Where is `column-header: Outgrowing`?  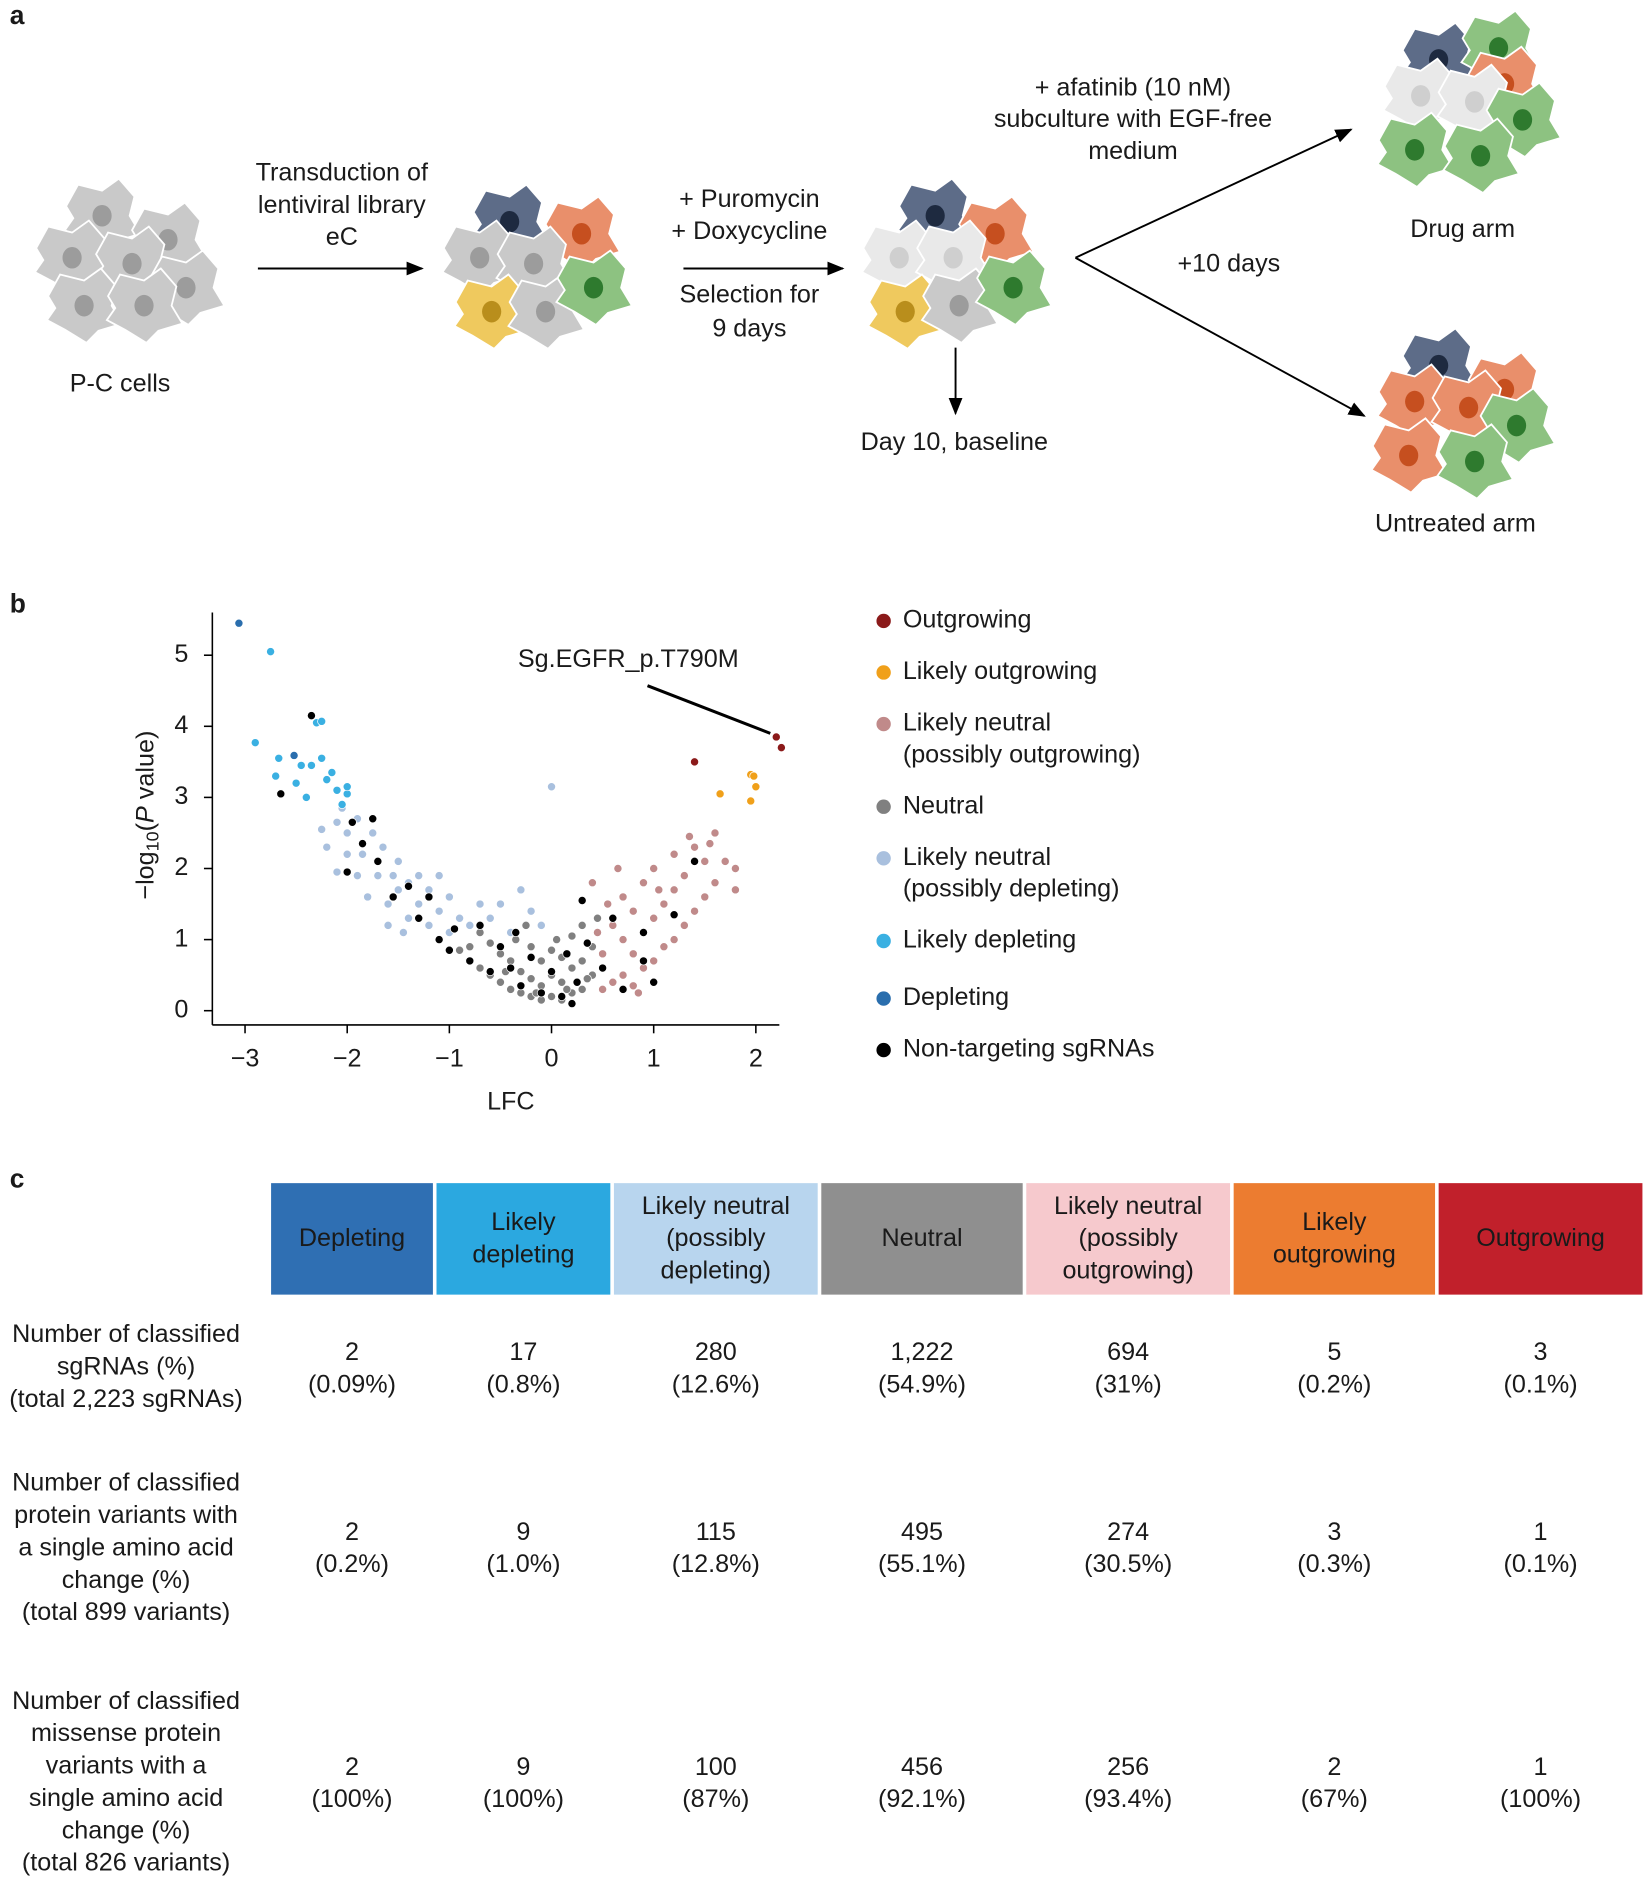
column-header: Outgrowing is located at coordinates (1540, 1238).